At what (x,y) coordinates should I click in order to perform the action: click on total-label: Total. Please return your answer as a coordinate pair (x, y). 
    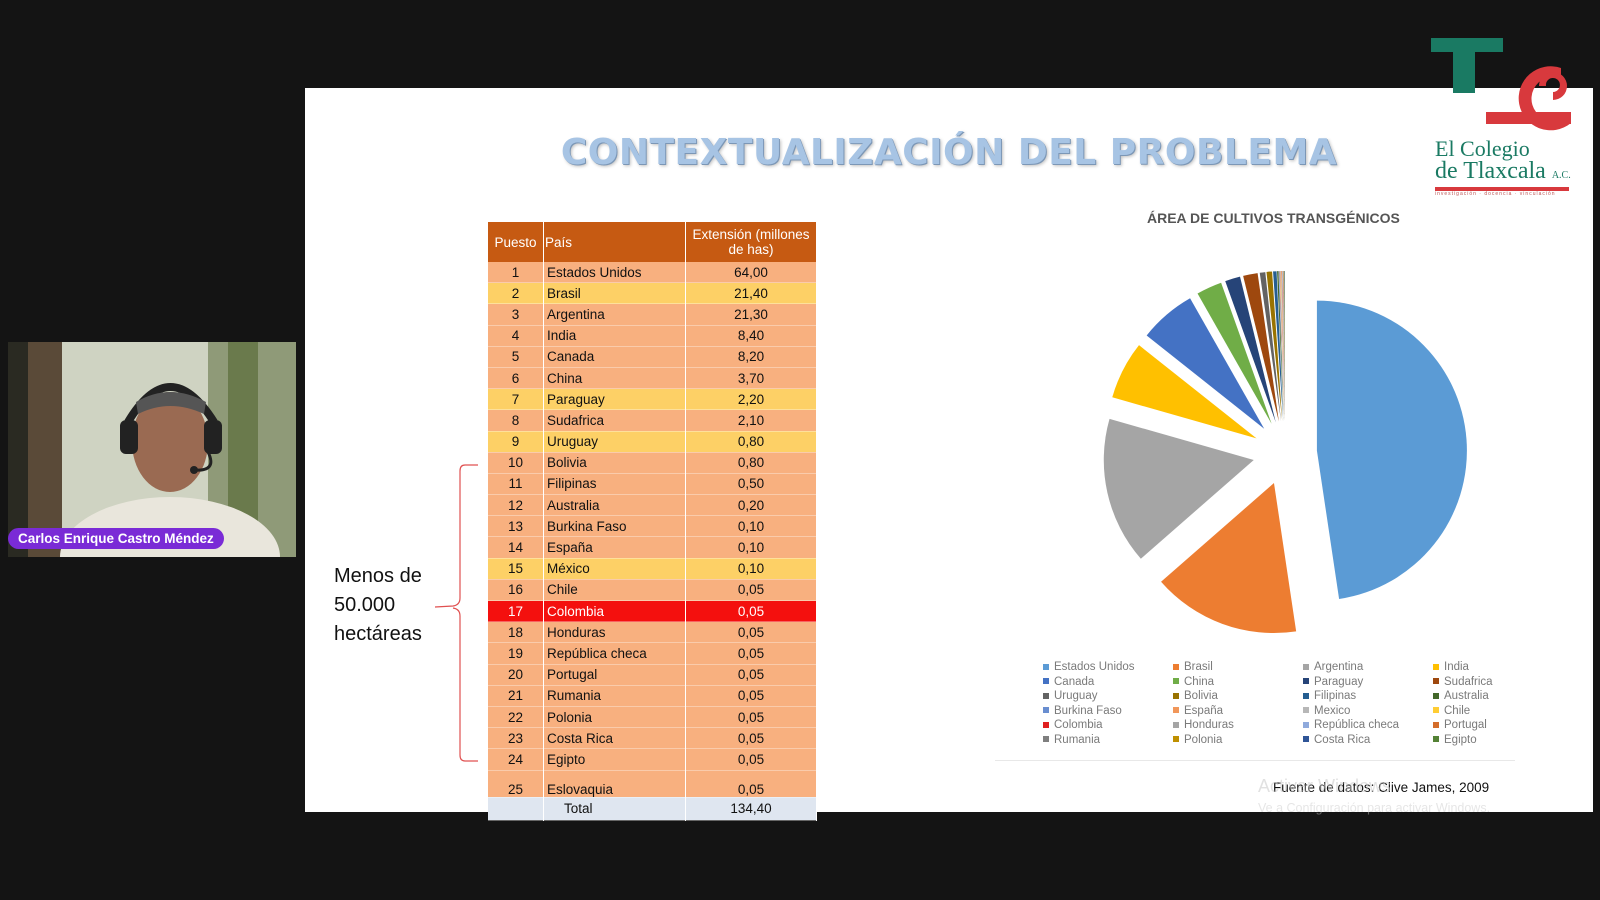
    Looking at the image, I should click on (614, 809).